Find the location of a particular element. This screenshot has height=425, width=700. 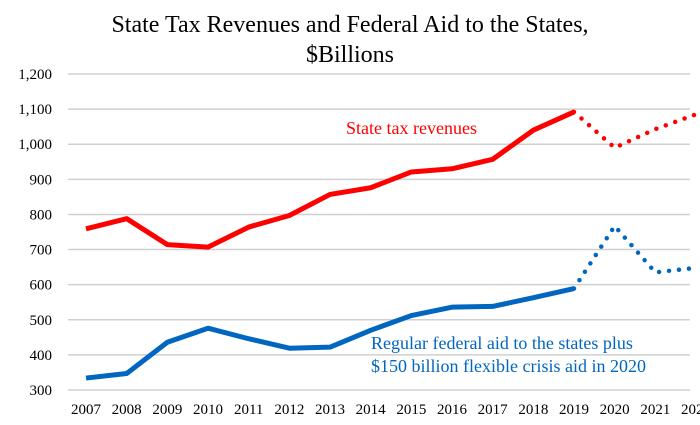

y-tick-label: 500 is located at coordinates (41, 321).